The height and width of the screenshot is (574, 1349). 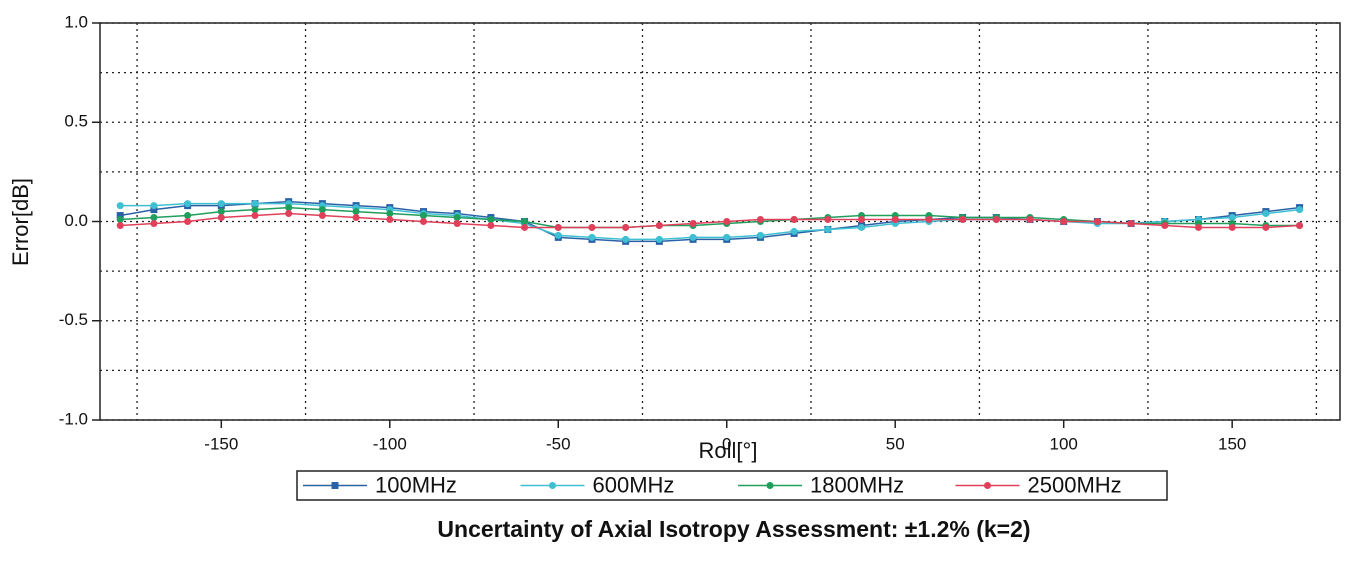 I want to click on y-tick-label: -1.0, so click(x=73, y=418).